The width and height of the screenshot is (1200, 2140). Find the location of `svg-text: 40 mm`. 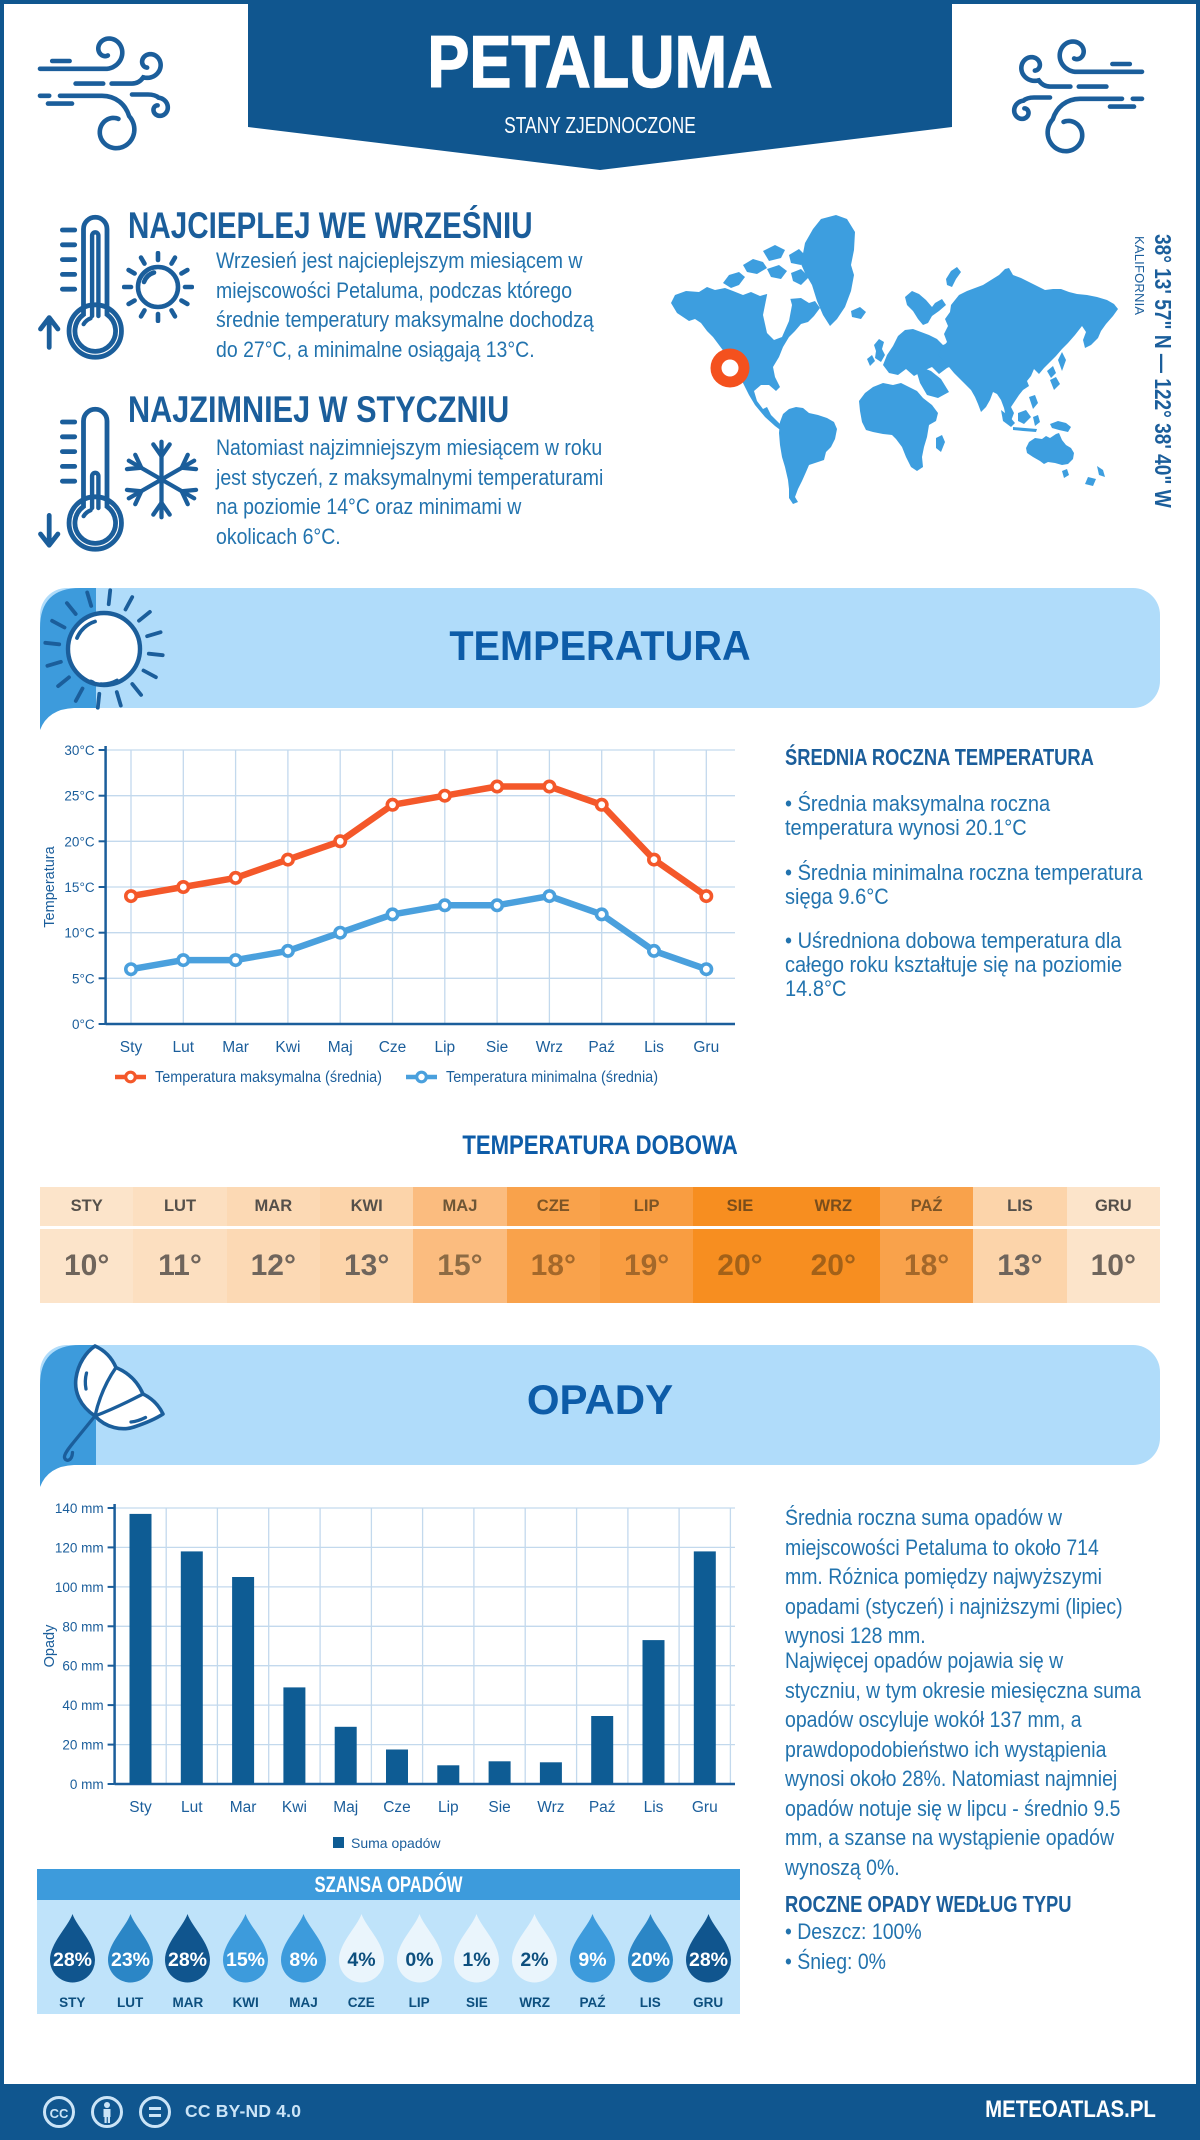

svg-text: 40 mm is located at coordinates (82, 1705).